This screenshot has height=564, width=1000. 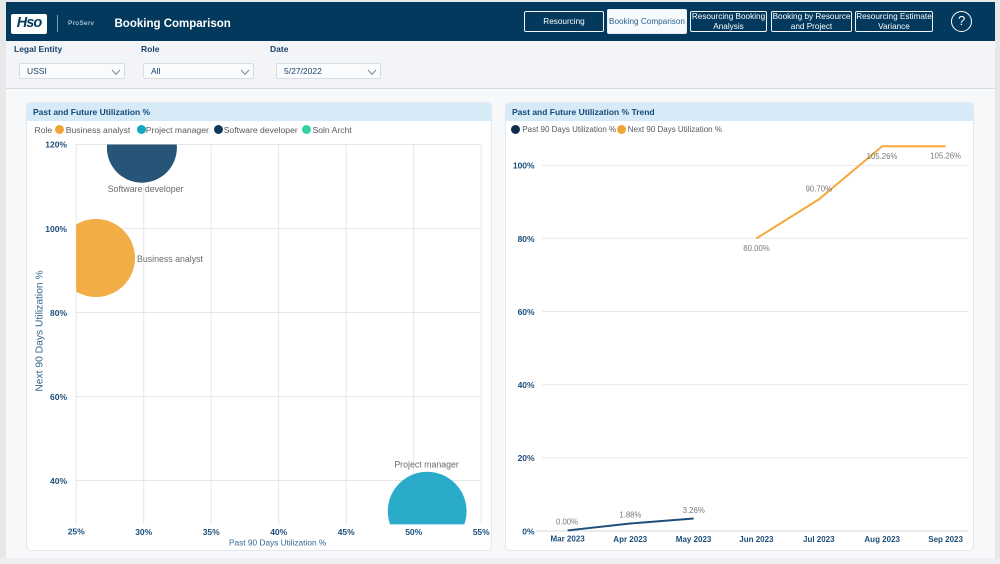 What do you see at coordinates (143, 532) in the screenshot?
I see `svg-text: 30%` at bounding box center [143, 532].